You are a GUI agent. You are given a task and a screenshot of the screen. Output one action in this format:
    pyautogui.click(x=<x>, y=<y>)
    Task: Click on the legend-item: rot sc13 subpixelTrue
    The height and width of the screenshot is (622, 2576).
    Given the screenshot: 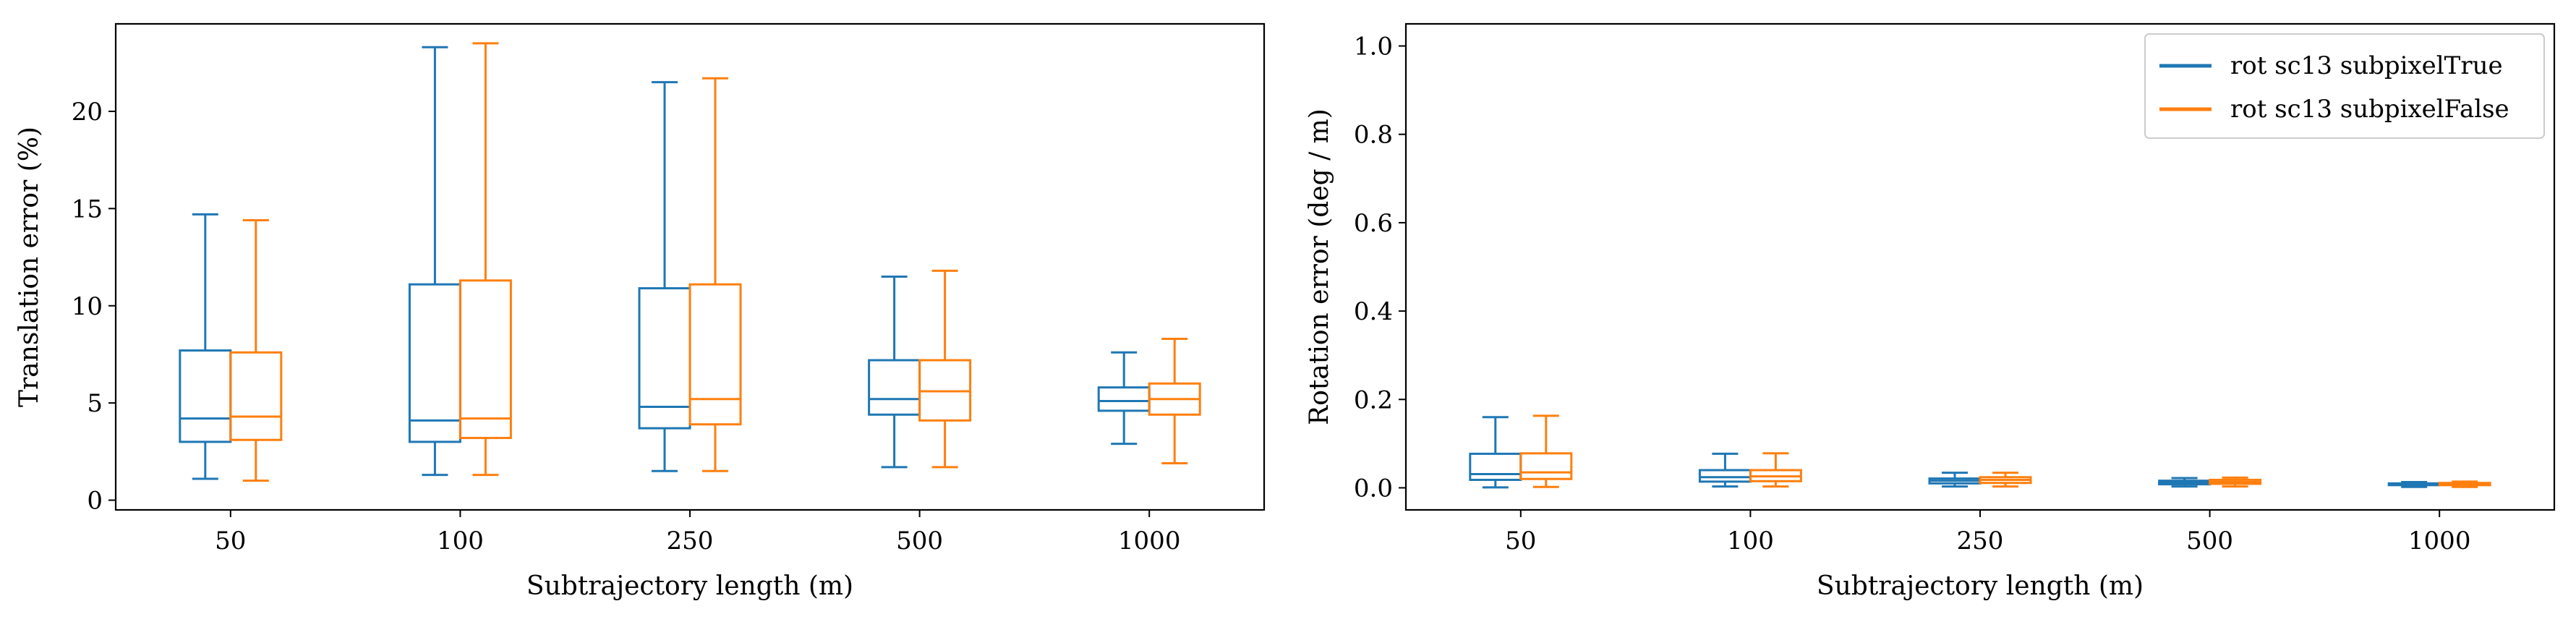 What is the action you would take?
    pyautogui.click(x=2331, y=65)
    